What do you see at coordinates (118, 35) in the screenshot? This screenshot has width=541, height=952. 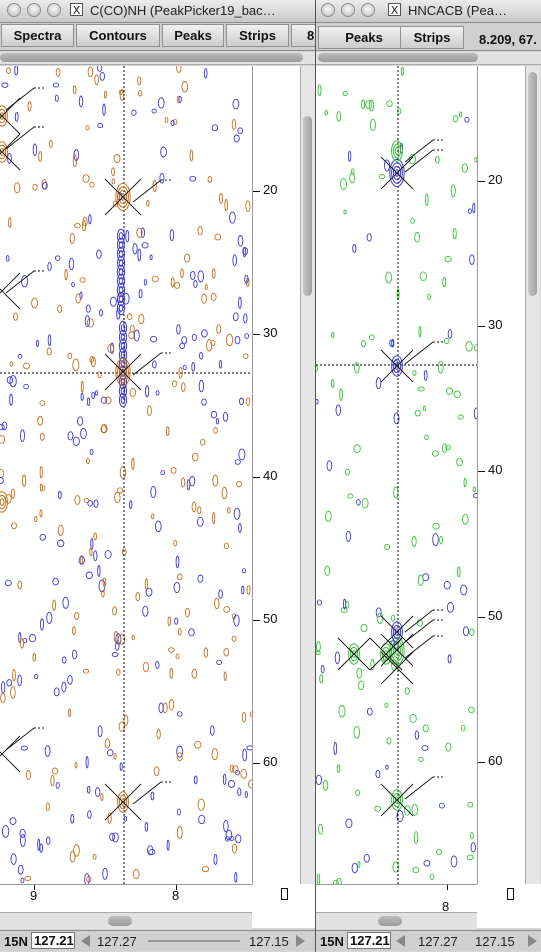 I see `contours-button: Contours` at bounding box center [118, 35].